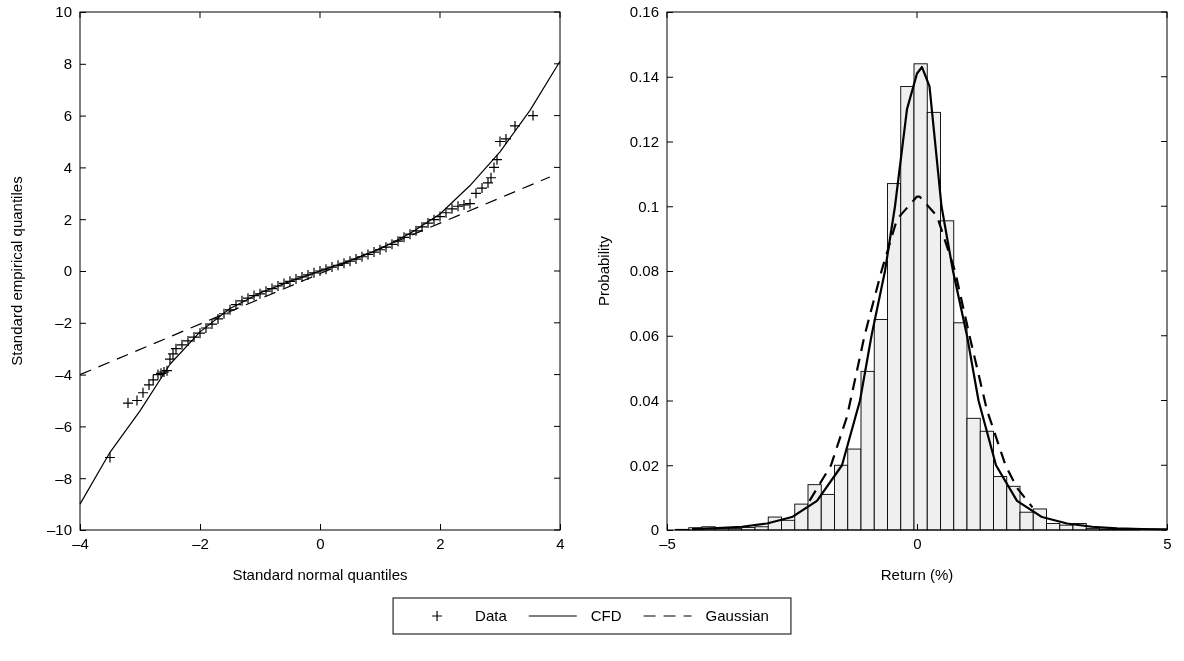  What do you see at coordinates (67, 167) in the screenshot?
I see `y-tick-label: 4` at bounding box center [67, 167].